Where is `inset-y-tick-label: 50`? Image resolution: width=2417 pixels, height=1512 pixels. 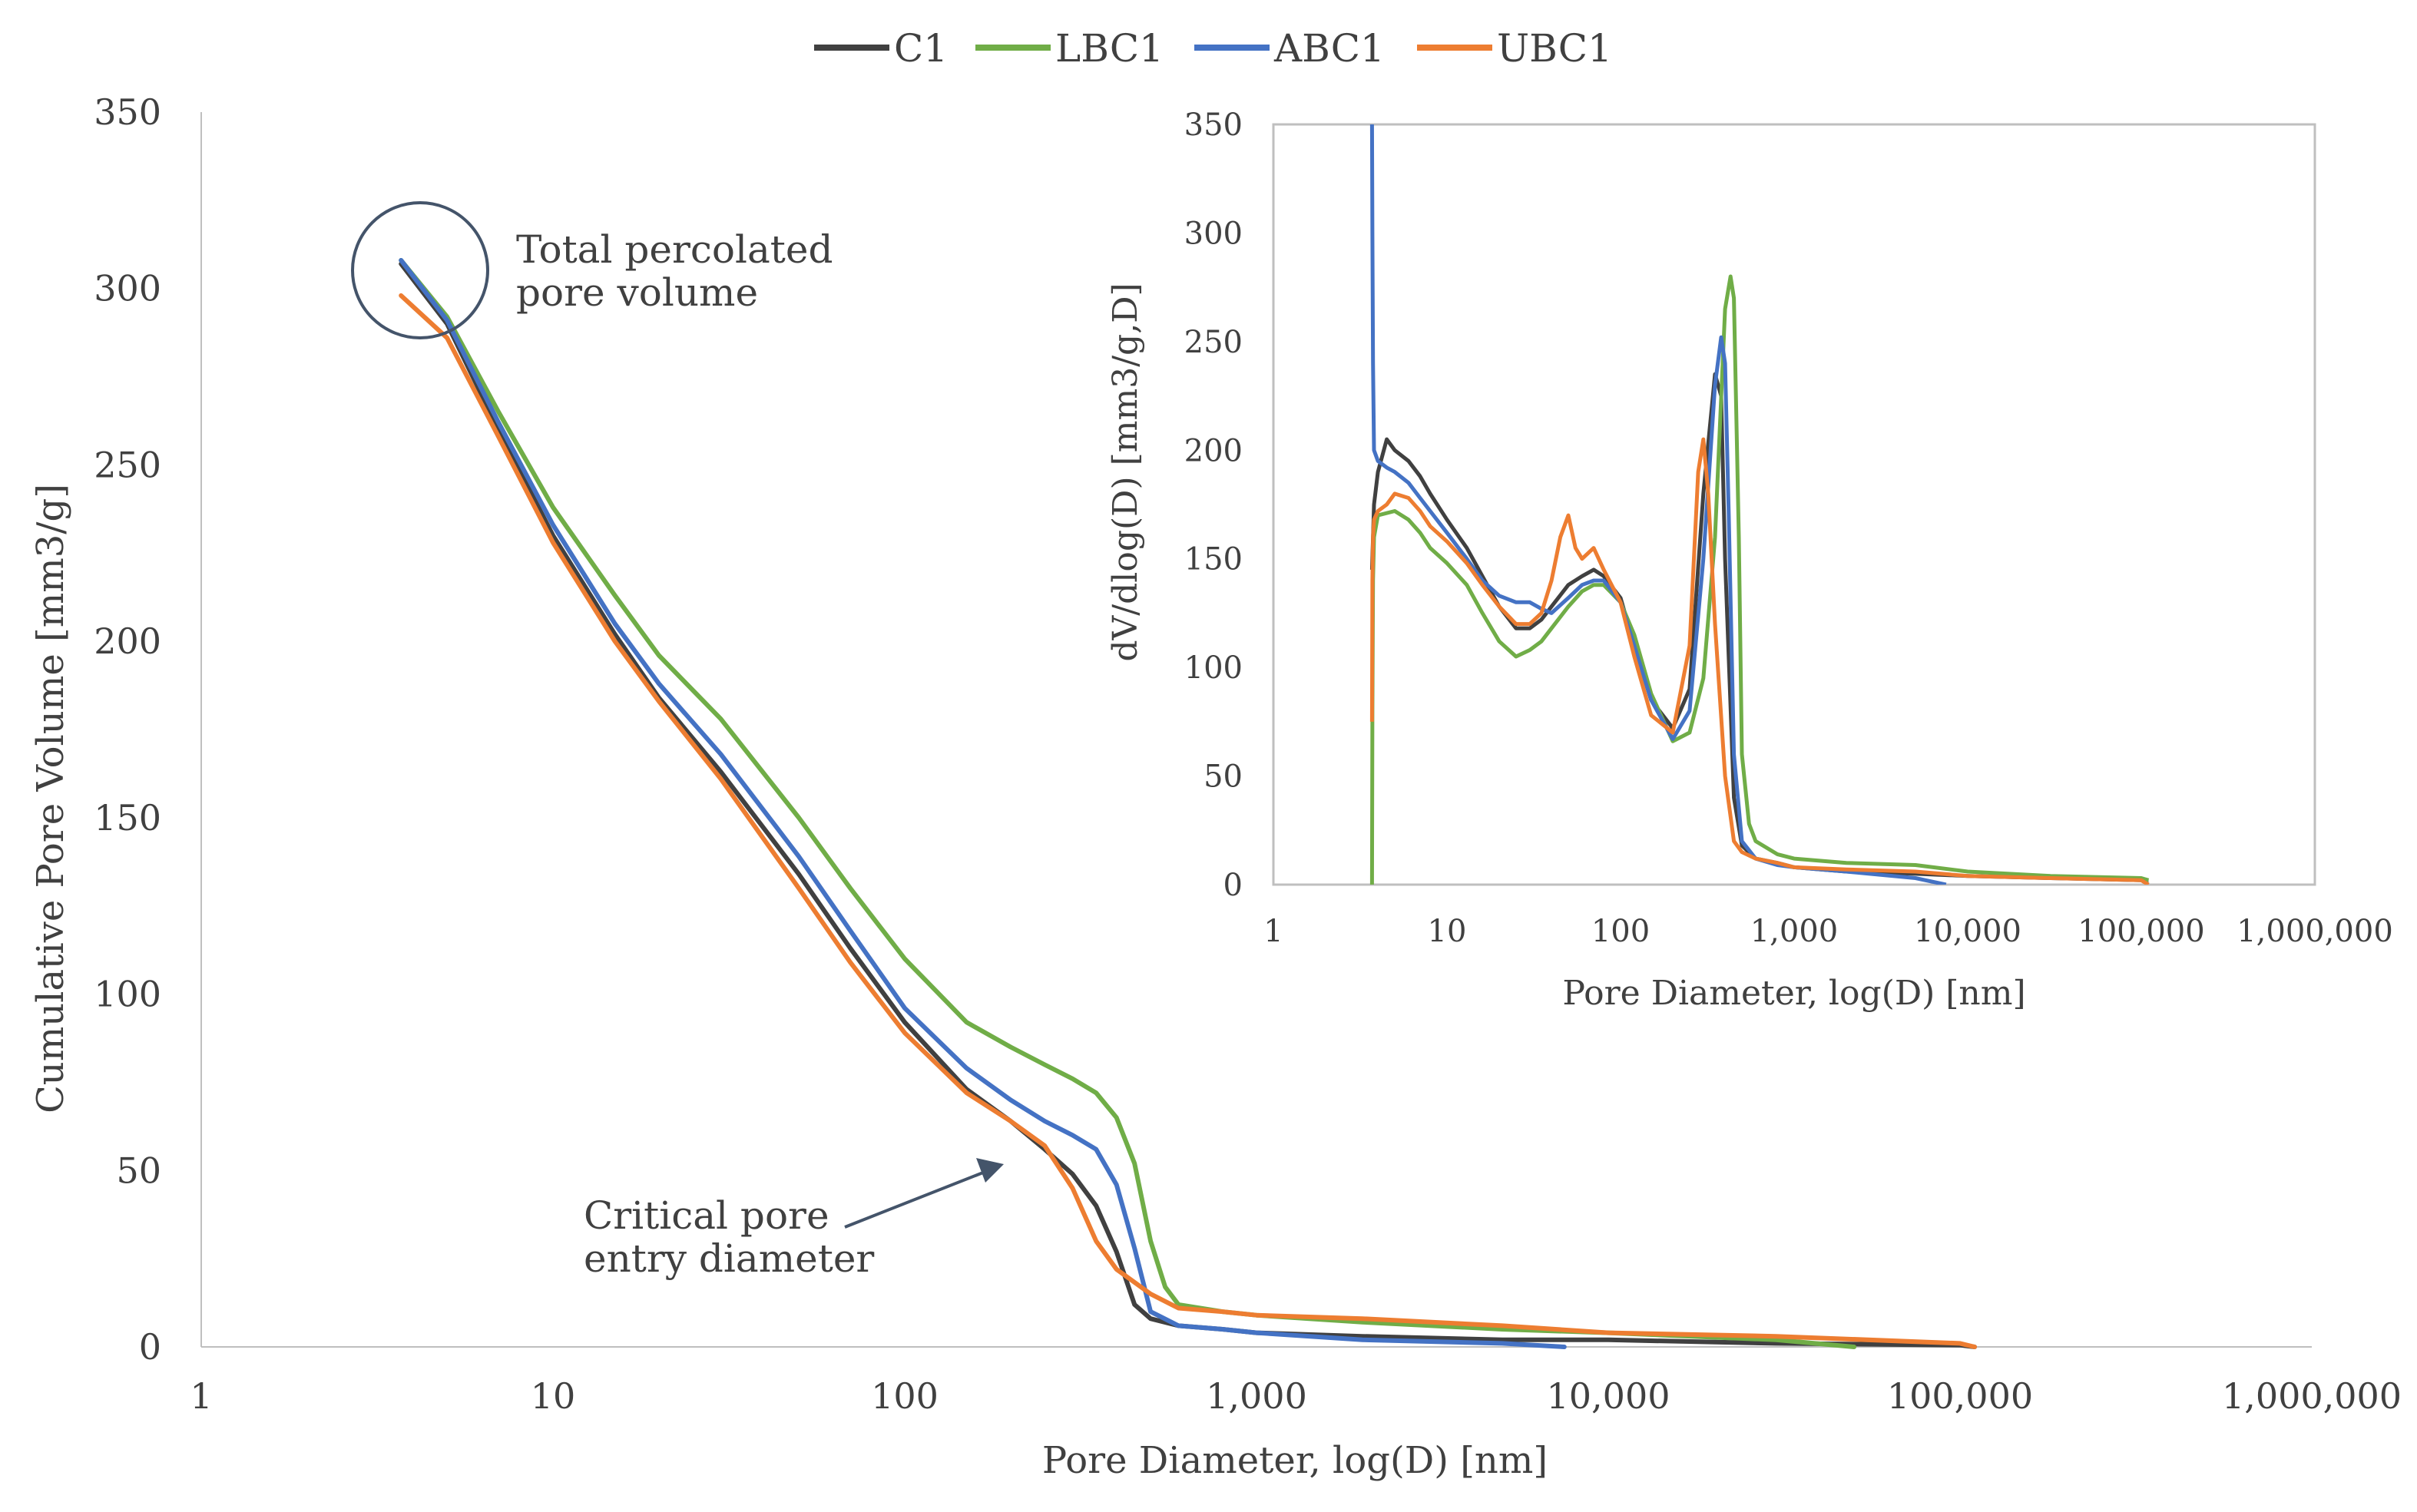
inset-y-tick-label: 50 is located at coordinates (1223, 777).